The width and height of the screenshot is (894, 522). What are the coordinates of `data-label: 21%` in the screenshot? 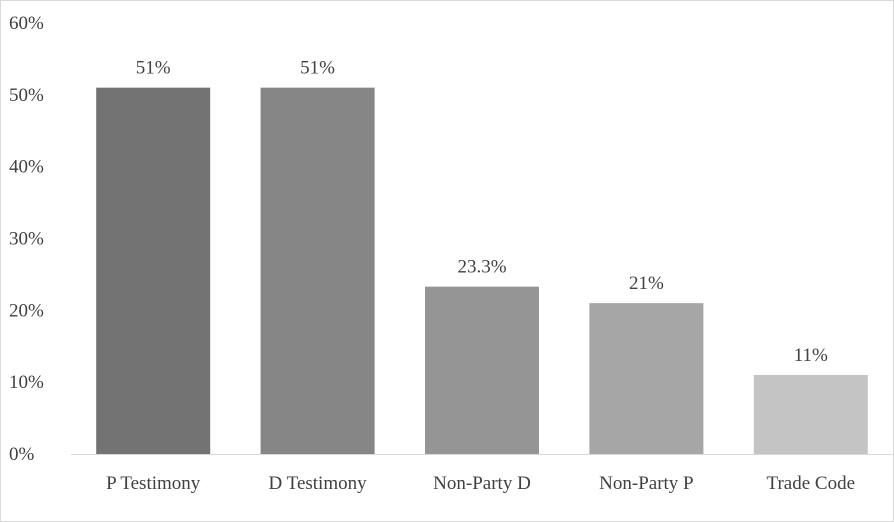 It's located at (646, 283).